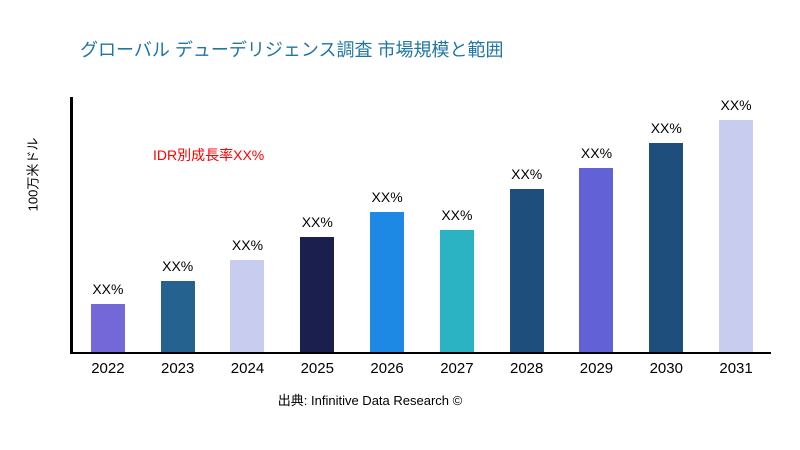 Image resolution: width=800 pixels, height=450 pixels. What do you see at coordinates (456, 224) in the screenshot?
I see `bar-slot-2027: XX%` at bounding box center [456, 224].